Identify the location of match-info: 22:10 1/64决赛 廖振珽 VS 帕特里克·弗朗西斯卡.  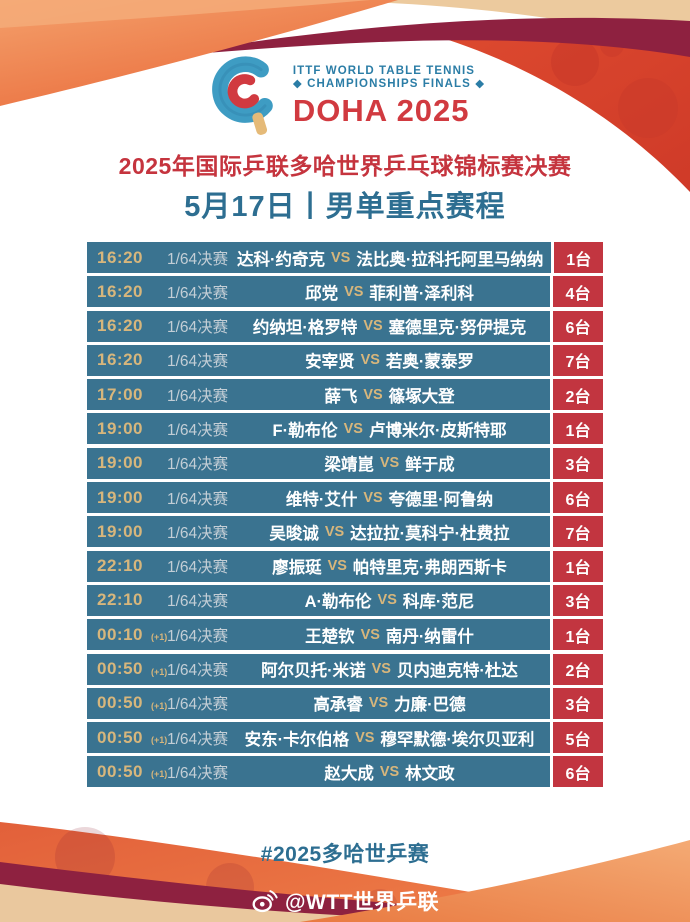
(318, 566).